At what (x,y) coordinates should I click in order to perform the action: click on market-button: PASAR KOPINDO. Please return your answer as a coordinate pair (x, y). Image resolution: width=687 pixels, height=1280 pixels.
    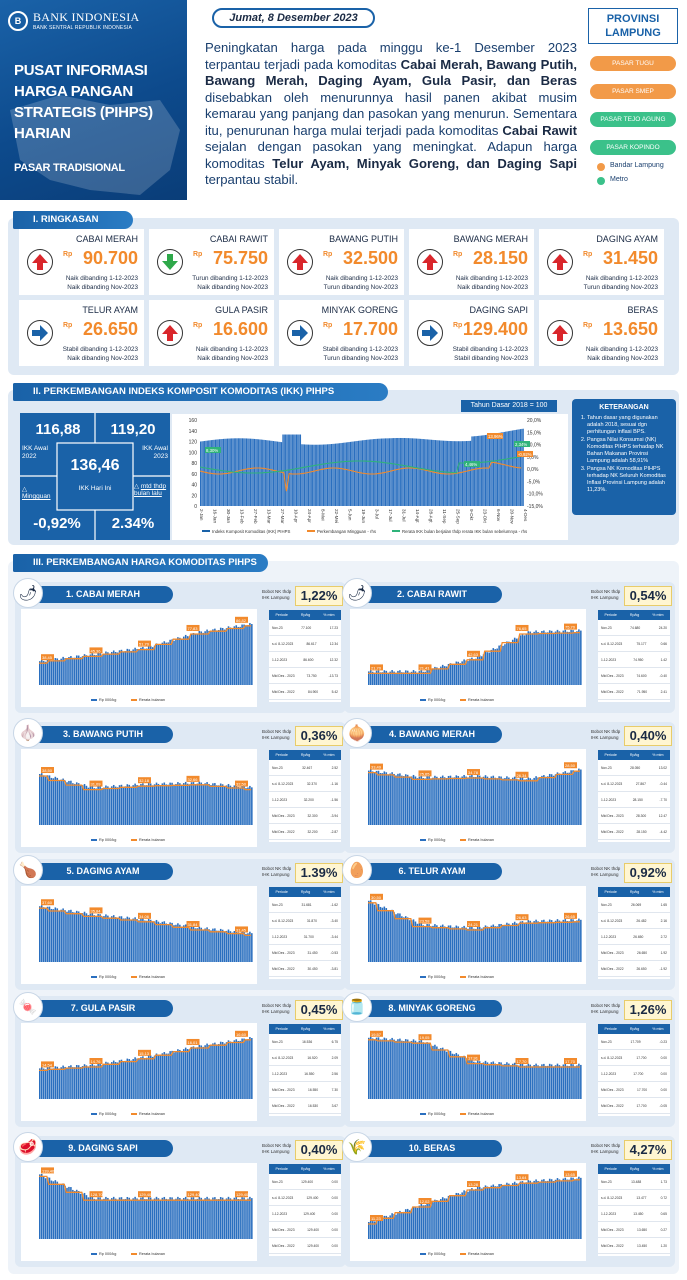
    Looking at the image, I should click on (633, 147).